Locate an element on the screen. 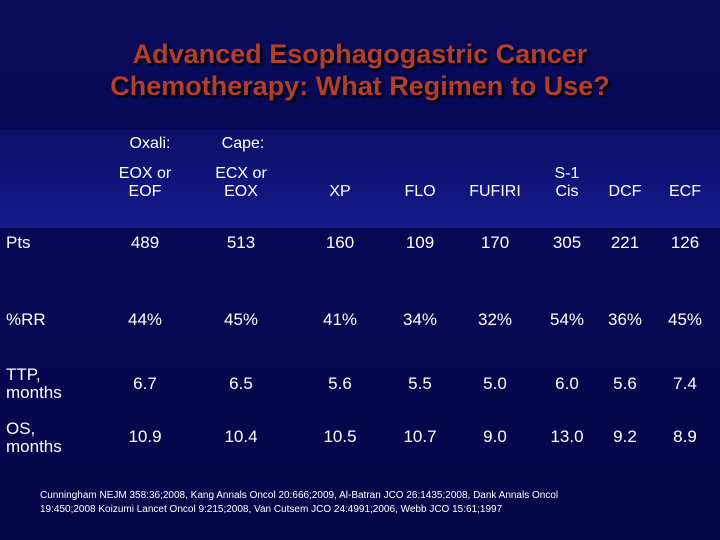 The image size is (720, 540). table-cell: 126 is located at coordinates (685, 242).